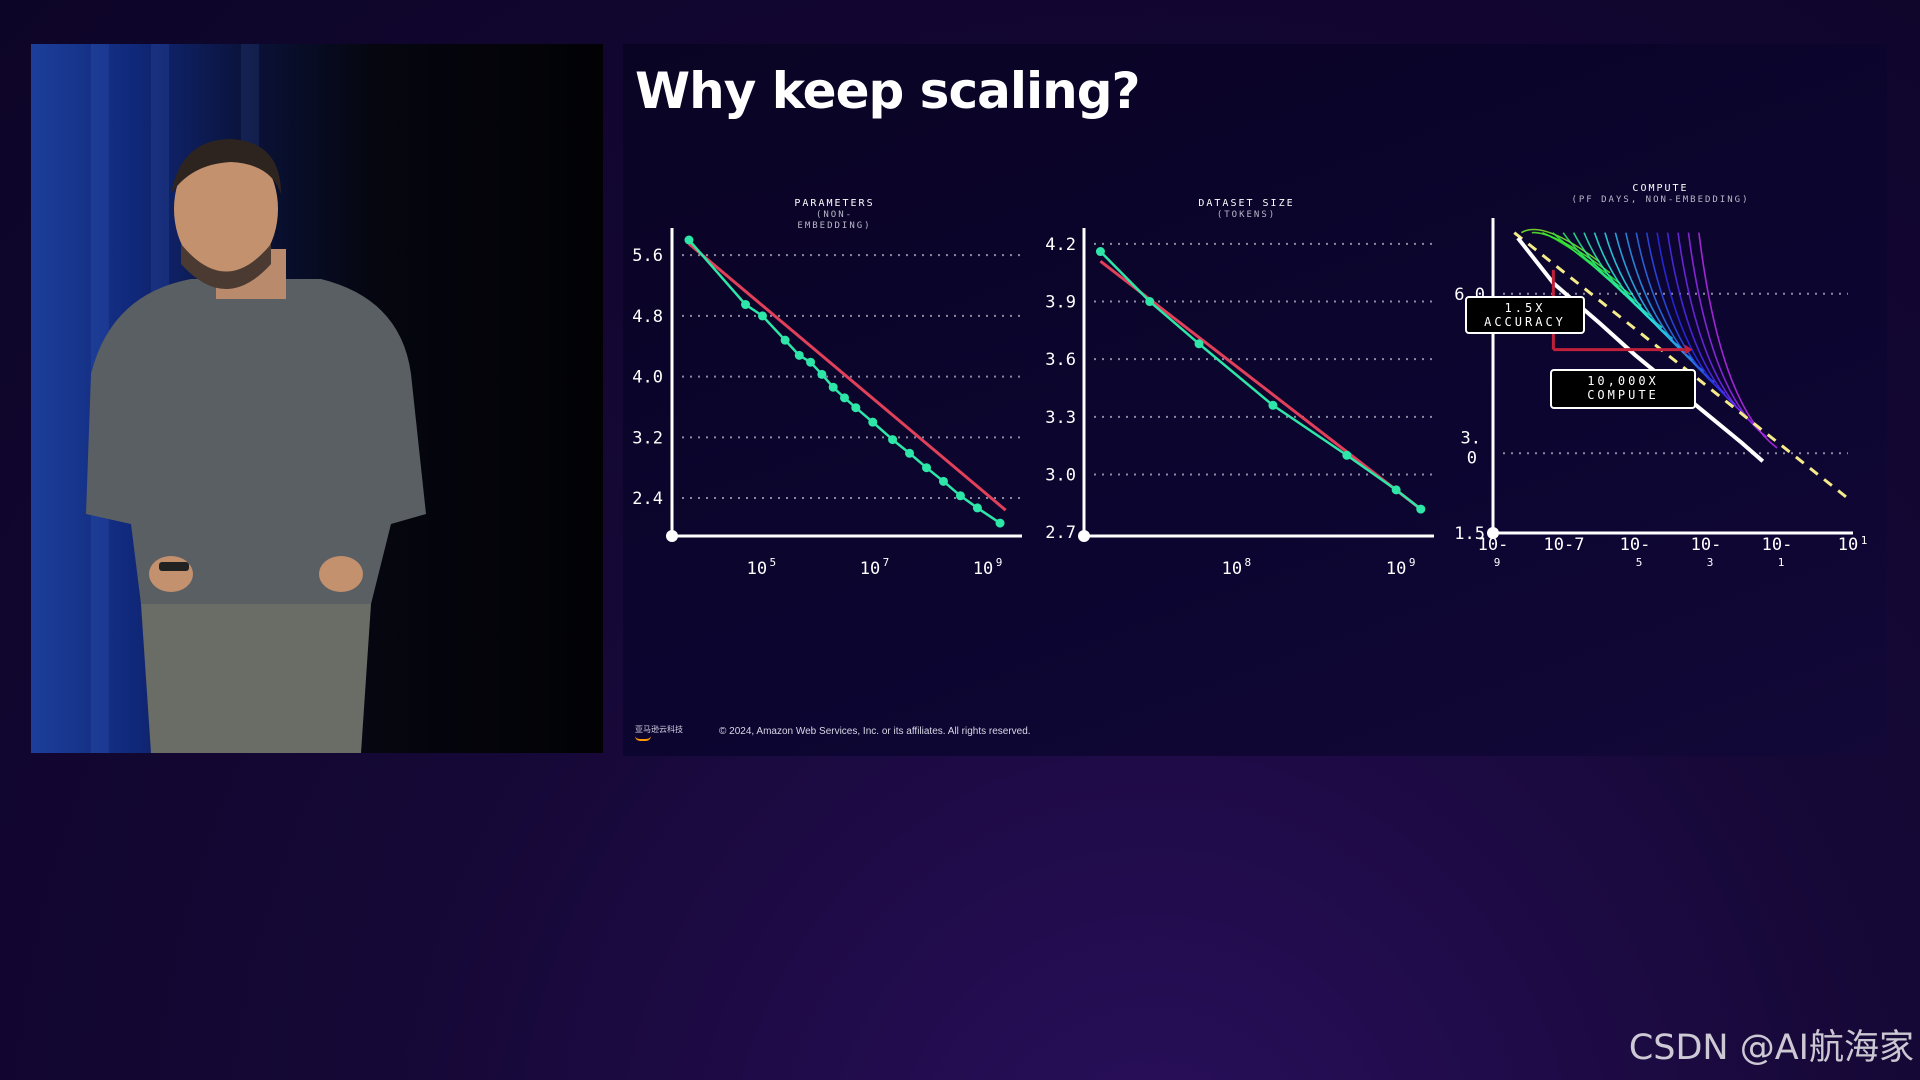  I want to click on x-tick-exponent: 8, so click(1248, 562).